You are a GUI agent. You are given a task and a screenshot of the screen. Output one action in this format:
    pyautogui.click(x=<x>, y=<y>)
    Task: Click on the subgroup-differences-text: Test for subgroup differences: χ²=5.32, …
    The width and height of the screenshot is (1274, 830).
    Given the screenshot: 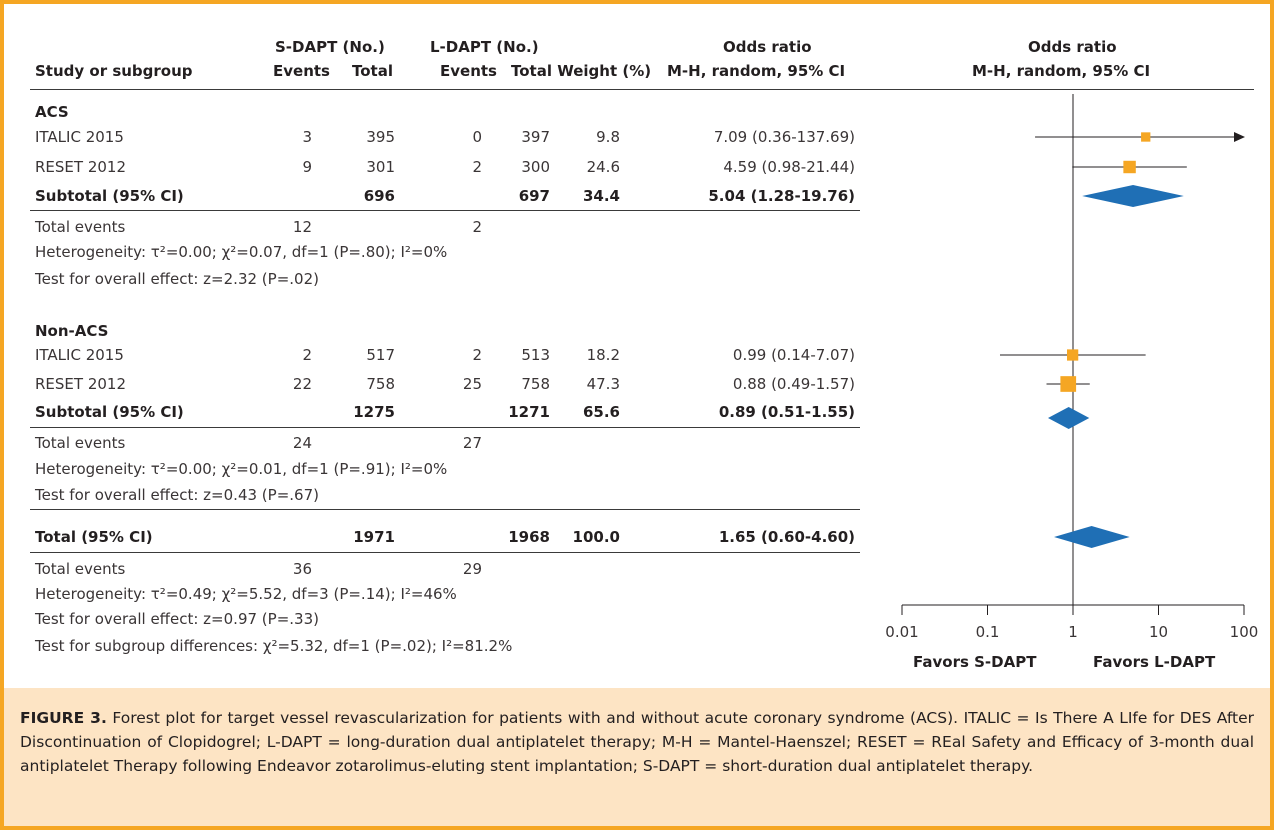 What is the action you would take?
    pyautogui.click(x=274, y=646)
    